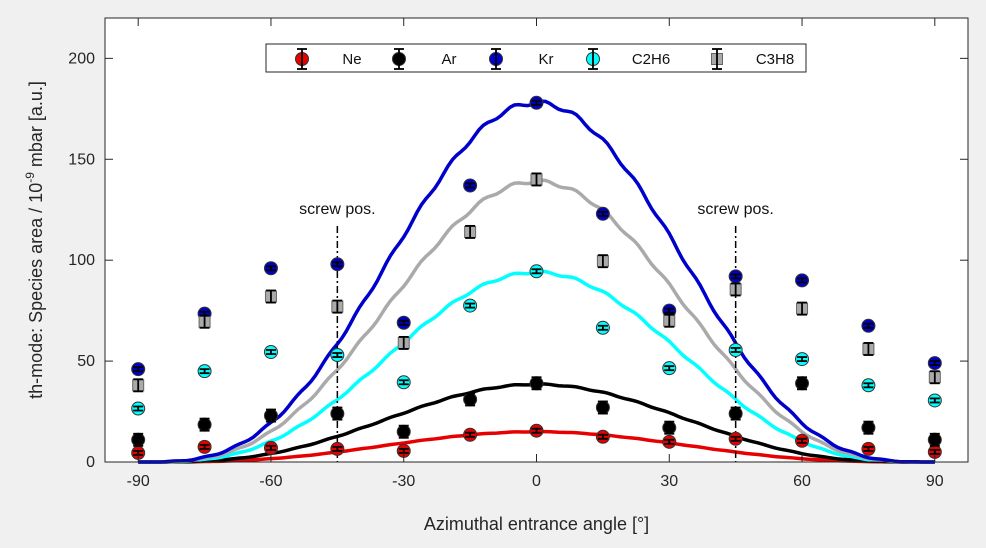 The height and width of the screenshot is (548, 986). Describe the element at coordinates (536, 481) in the screenshot. I see `x-tick-label: 0` at that location.